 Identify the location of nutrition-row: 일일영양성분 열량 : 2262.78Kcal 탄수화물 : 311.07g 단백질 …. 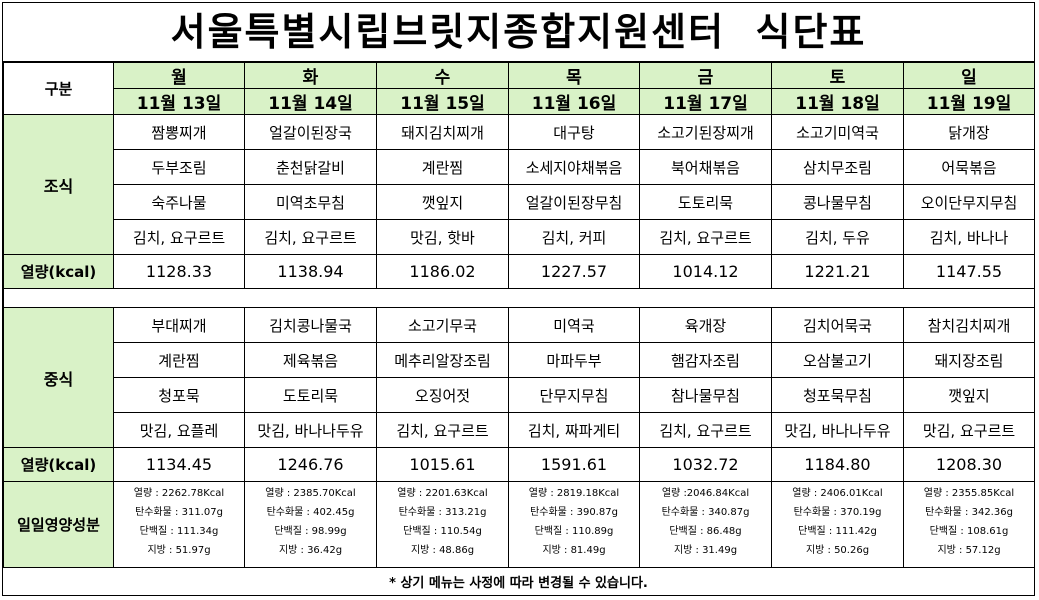
(519, 524).